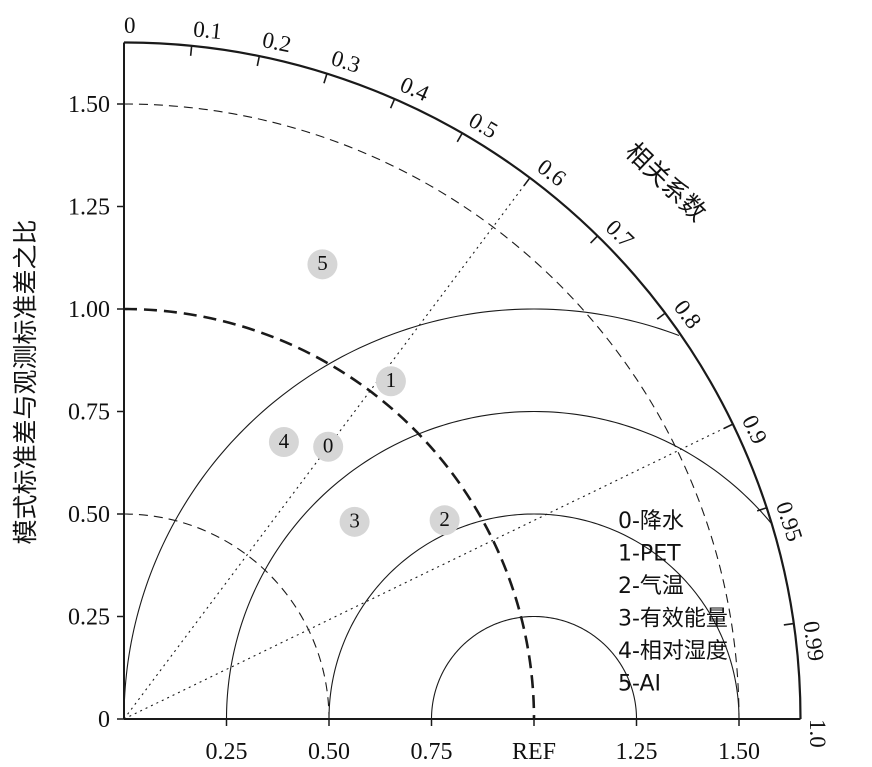 This screenshot has height=767, width=872. I want to click on correlation-tick-0.8, so click(661, 316).